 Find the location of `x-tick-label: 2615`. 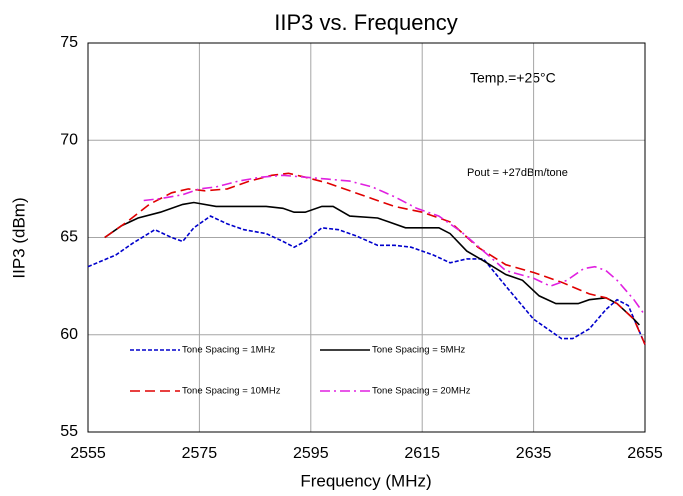

x-tick-label: 2615 is located at coordinates (422, 453).